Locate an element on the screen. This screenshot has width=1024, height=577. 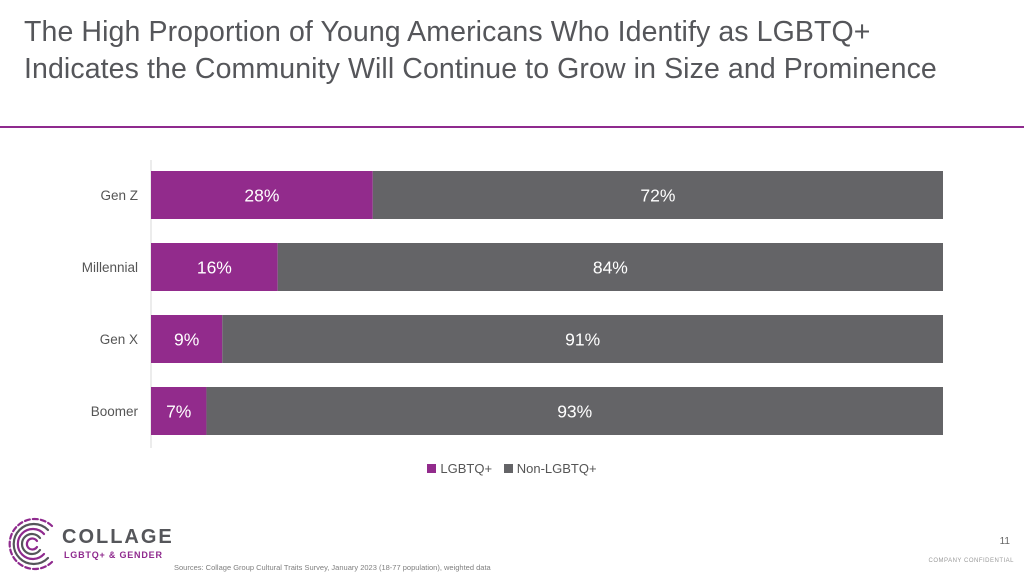
data-label-gen-x-non-lgbtq-: 91% is located at coordinates (582, 340).